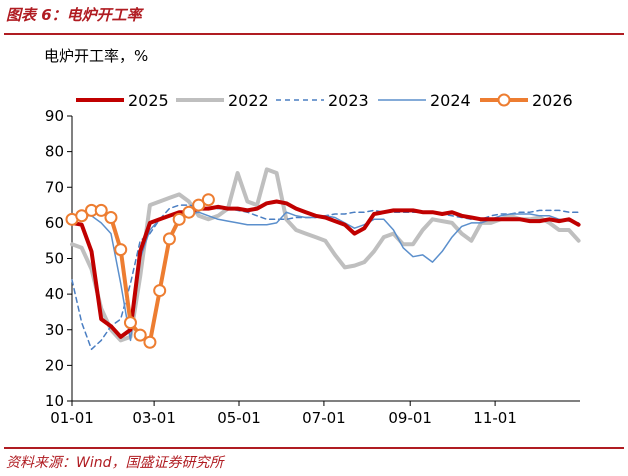  Describe the element at coordinates (148, 100) in the screenshot. I see `legend-label-2025: 2025` at that location.